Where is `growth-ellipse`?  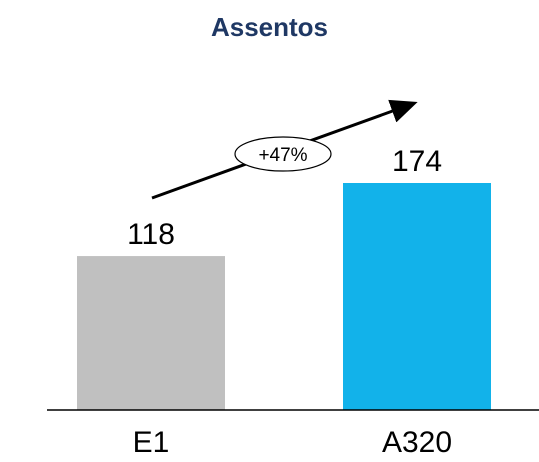 growth-ellipse is located at coordinates (283, 154).